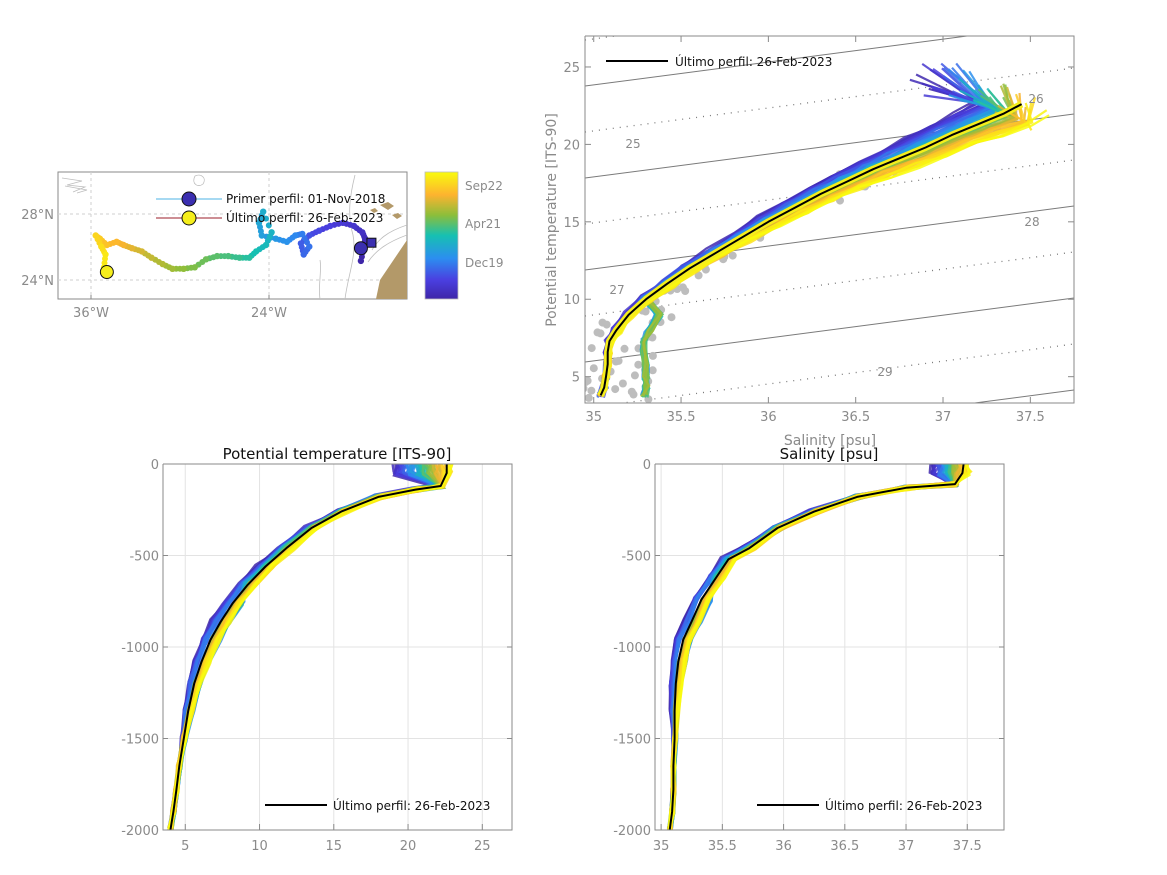 This screenshot has height=875, width=1167. Describe the element at coordinates (632, 831) in the screenshot. I see `sal-ytick-label: -2000` at that location.